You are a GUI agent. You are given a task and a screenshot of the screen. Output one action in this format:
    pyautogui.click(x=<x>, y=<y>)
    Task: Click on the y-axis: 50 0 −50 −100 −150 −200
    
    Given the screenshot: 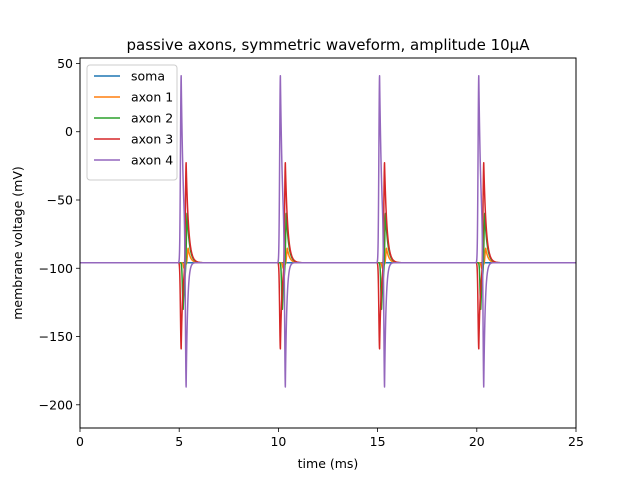 What is the action you would take?
    pyautogui.click(x=59, y=234)
    